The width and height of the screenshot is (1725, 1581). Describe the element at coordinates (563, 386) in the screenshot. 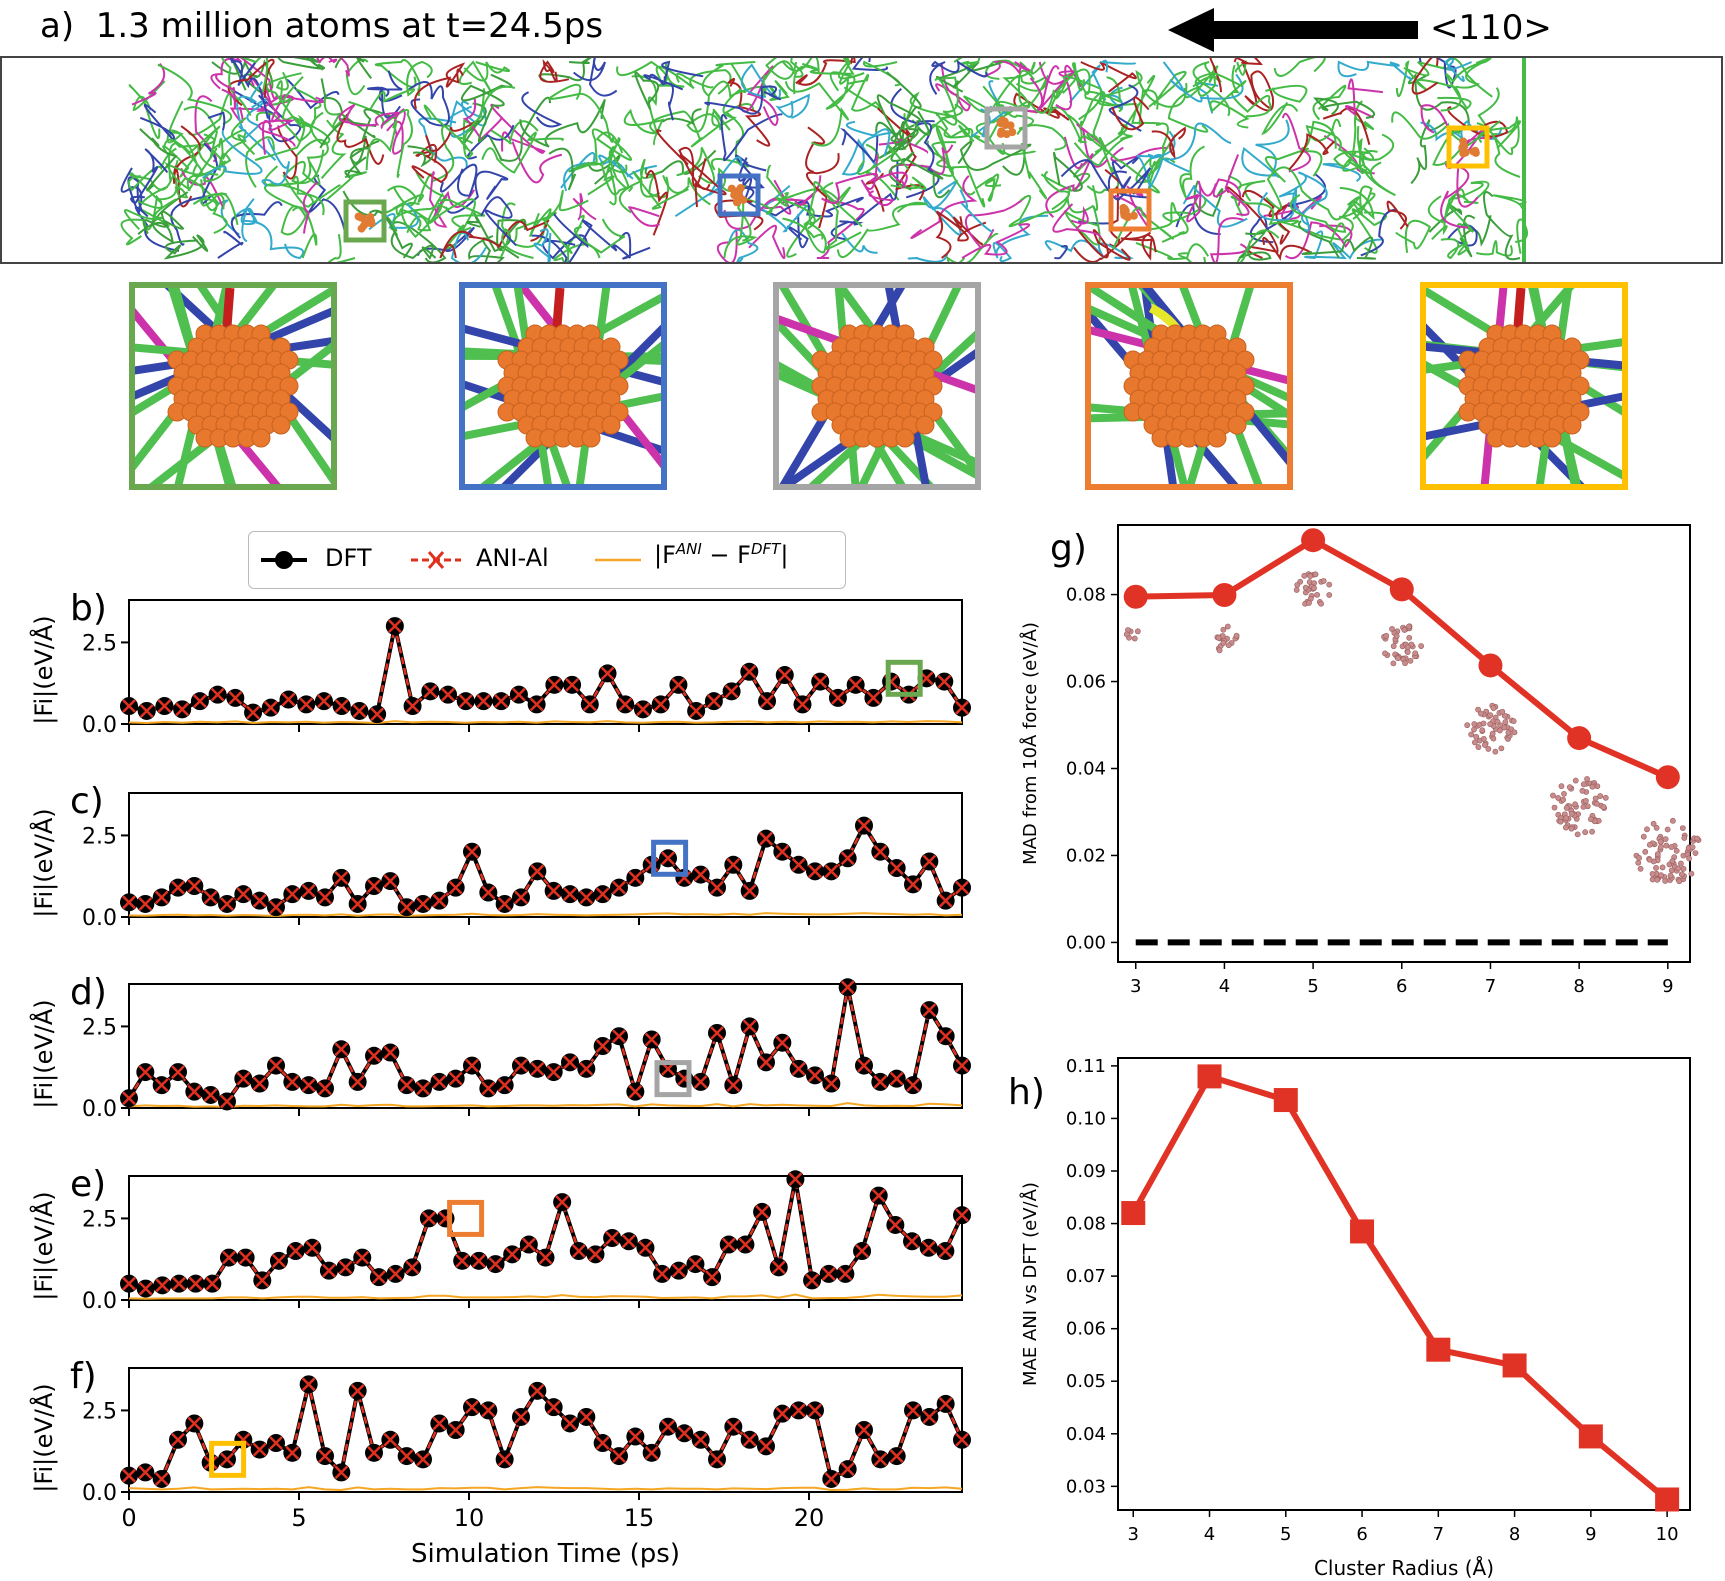

I see `inset-blue` at that location.